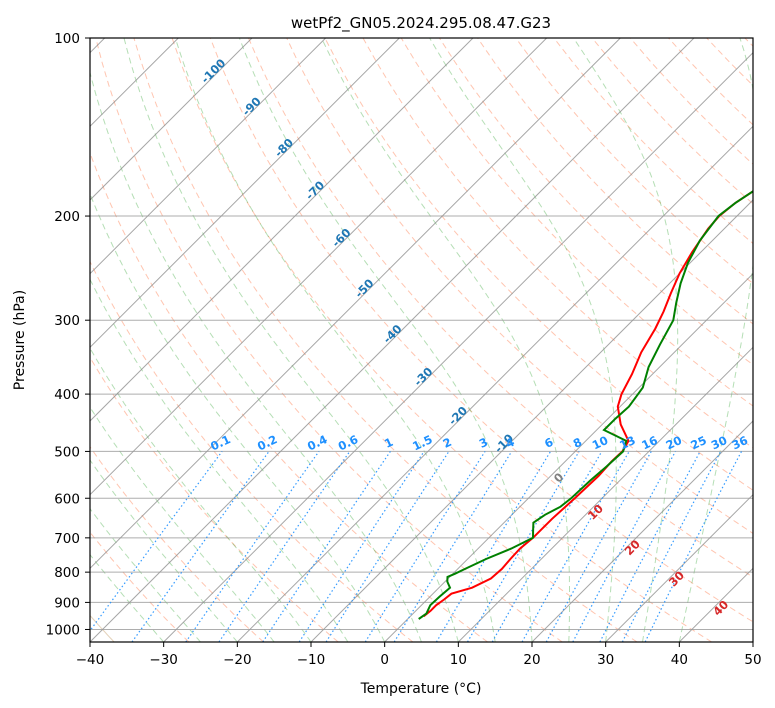 This screenshot has width=775, height=708. Describe the element at coordinates (315, 190) in the screenshot. I see `isotherm-label: -70` at that location.